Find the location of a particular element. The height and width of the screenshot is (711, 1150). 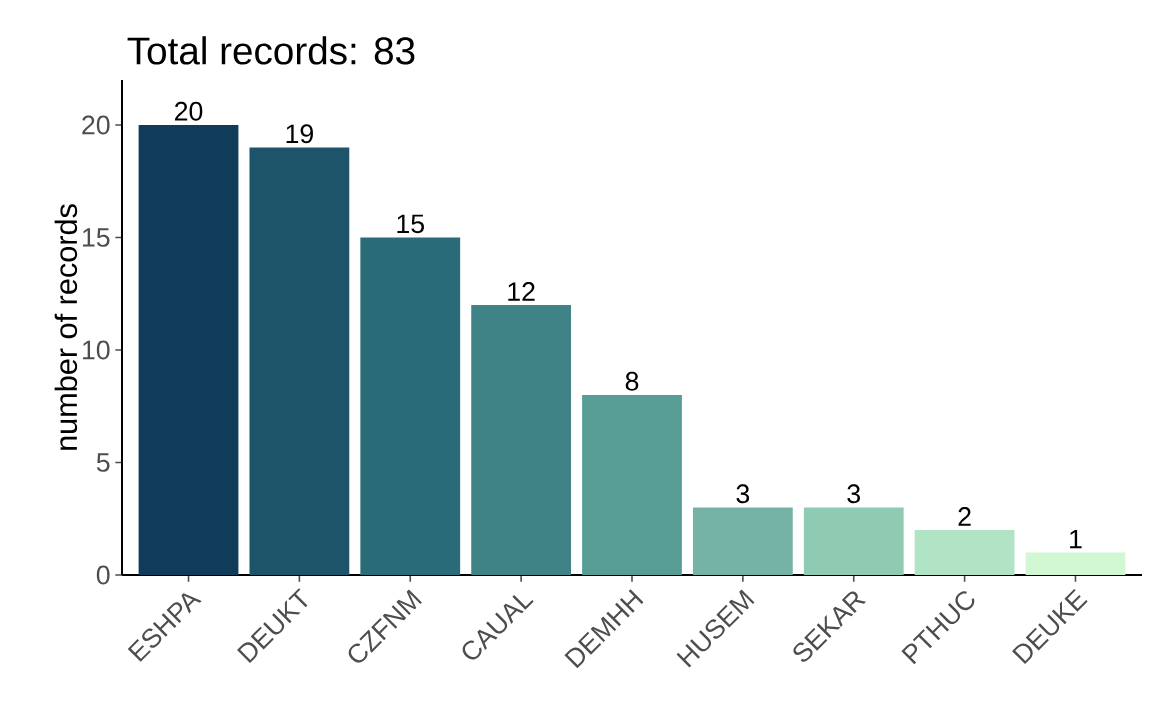

y-tick-label: 20 is located at coordinates (96, 125).